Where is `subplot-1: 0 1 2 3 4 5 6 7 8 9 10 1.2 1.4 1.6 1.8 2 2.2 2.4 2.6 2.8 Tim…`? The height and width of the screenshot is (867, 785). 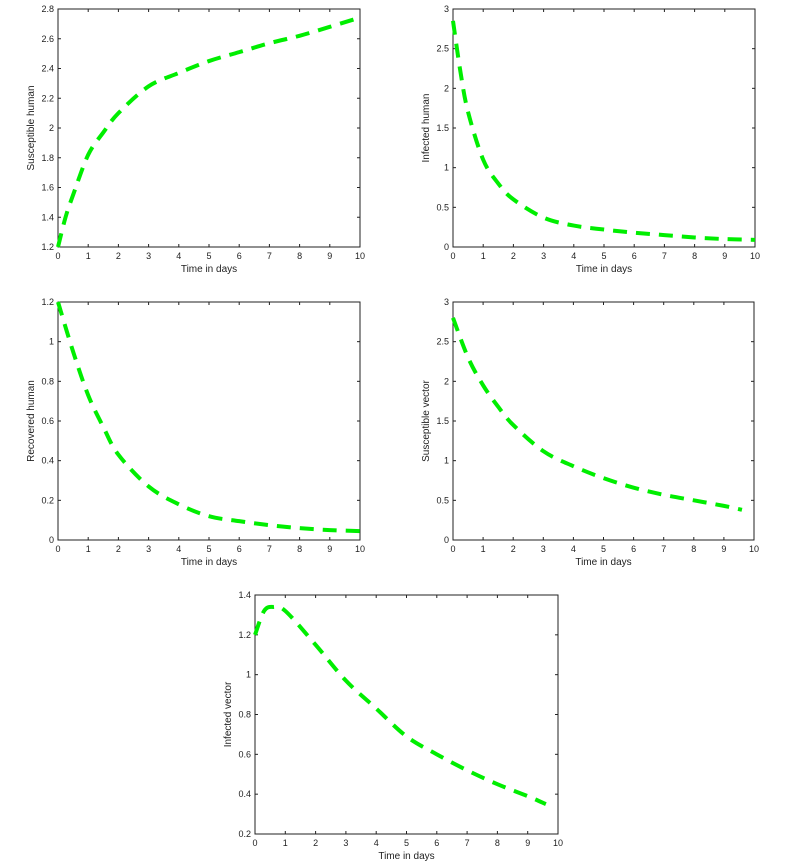 subplot-1: 0 1 2 3 4 5 6 7 8 9 10 1.2 1.4 1.6 1.8 2 2.2 2.4 2.6 2.8 Tim… is located at coordinates (195, 139).